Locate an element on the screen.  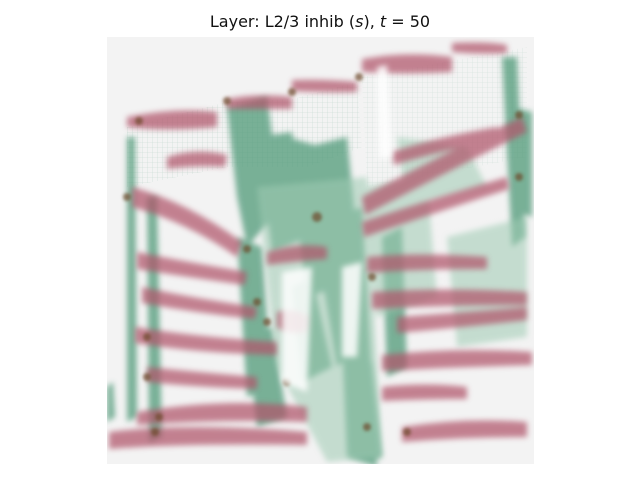
title-variable: t is located at coordinates (383, 21).